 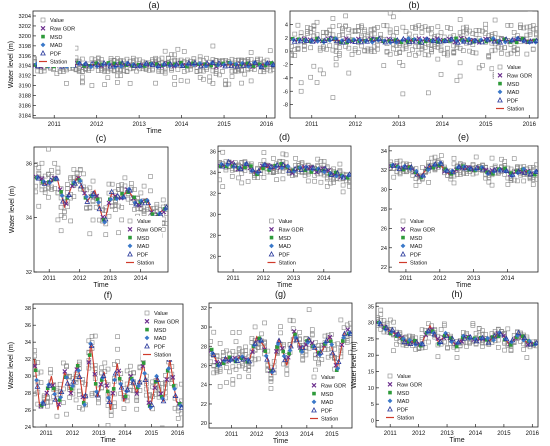 I want to click on y-tick-label: 0, so click(x=286, y=52).